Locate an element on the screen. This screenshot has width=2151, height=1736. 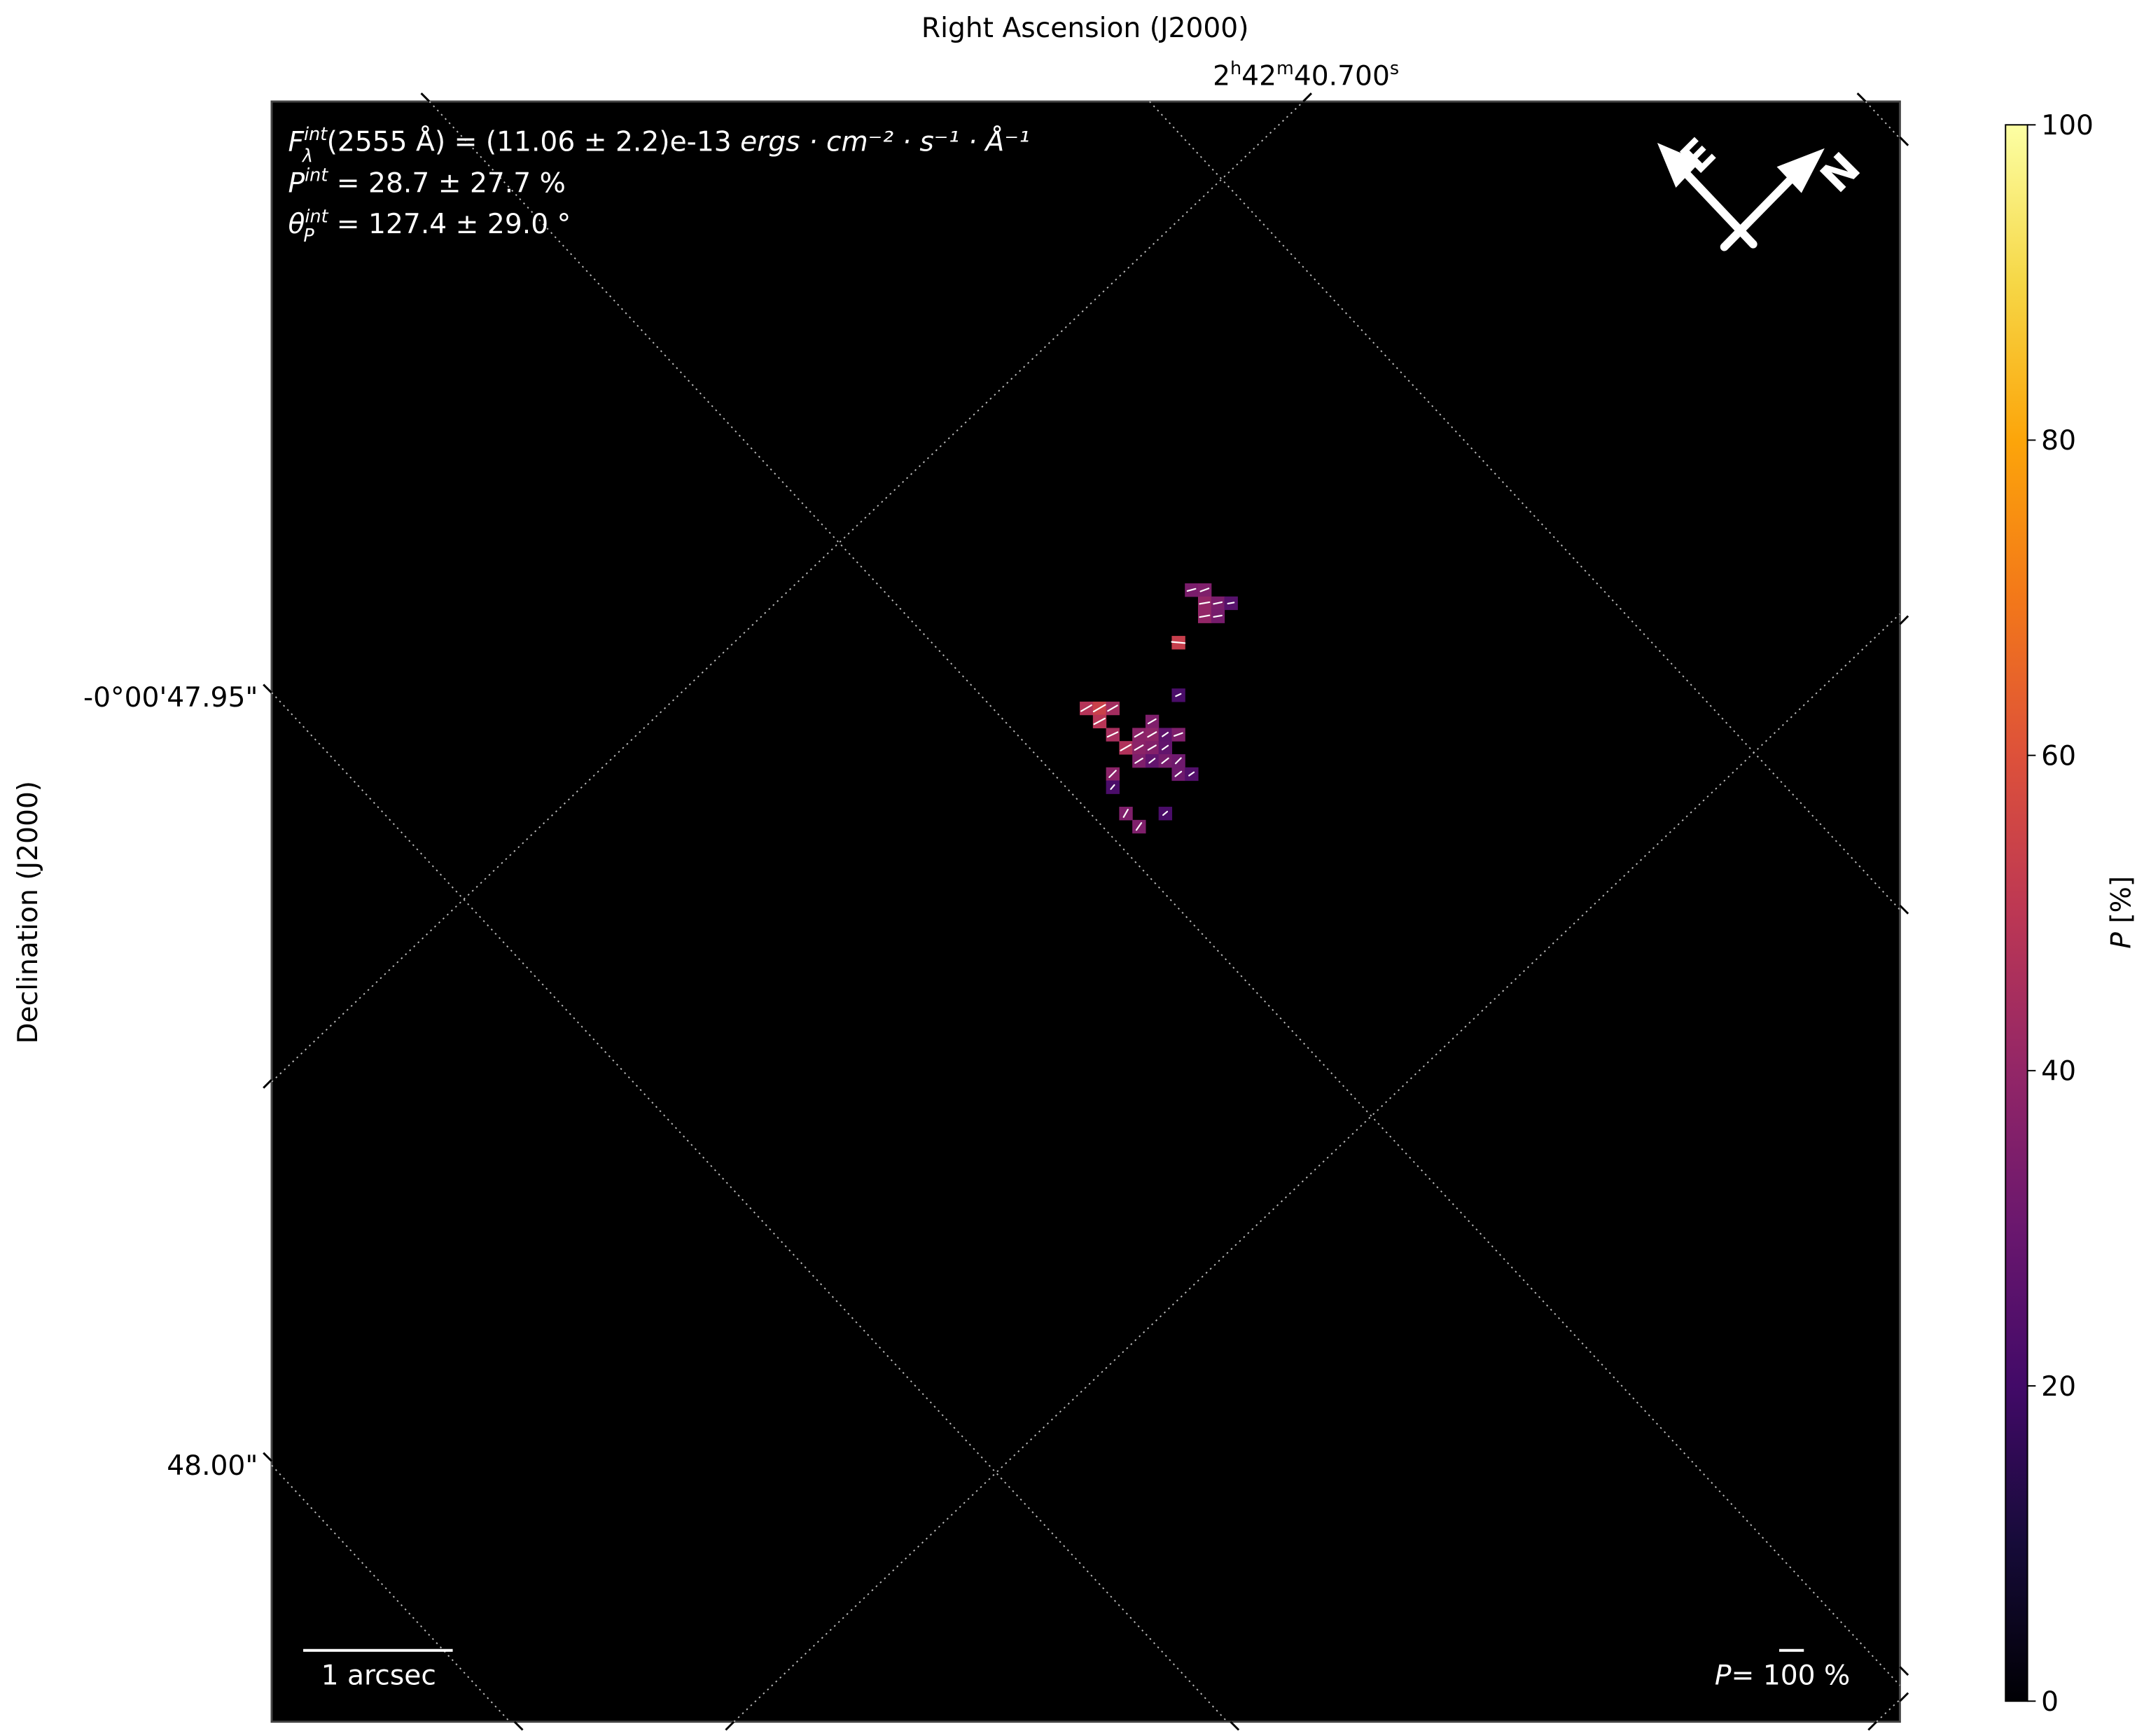
colorbar-label: P [%] is located at coordinates (2122, 913).